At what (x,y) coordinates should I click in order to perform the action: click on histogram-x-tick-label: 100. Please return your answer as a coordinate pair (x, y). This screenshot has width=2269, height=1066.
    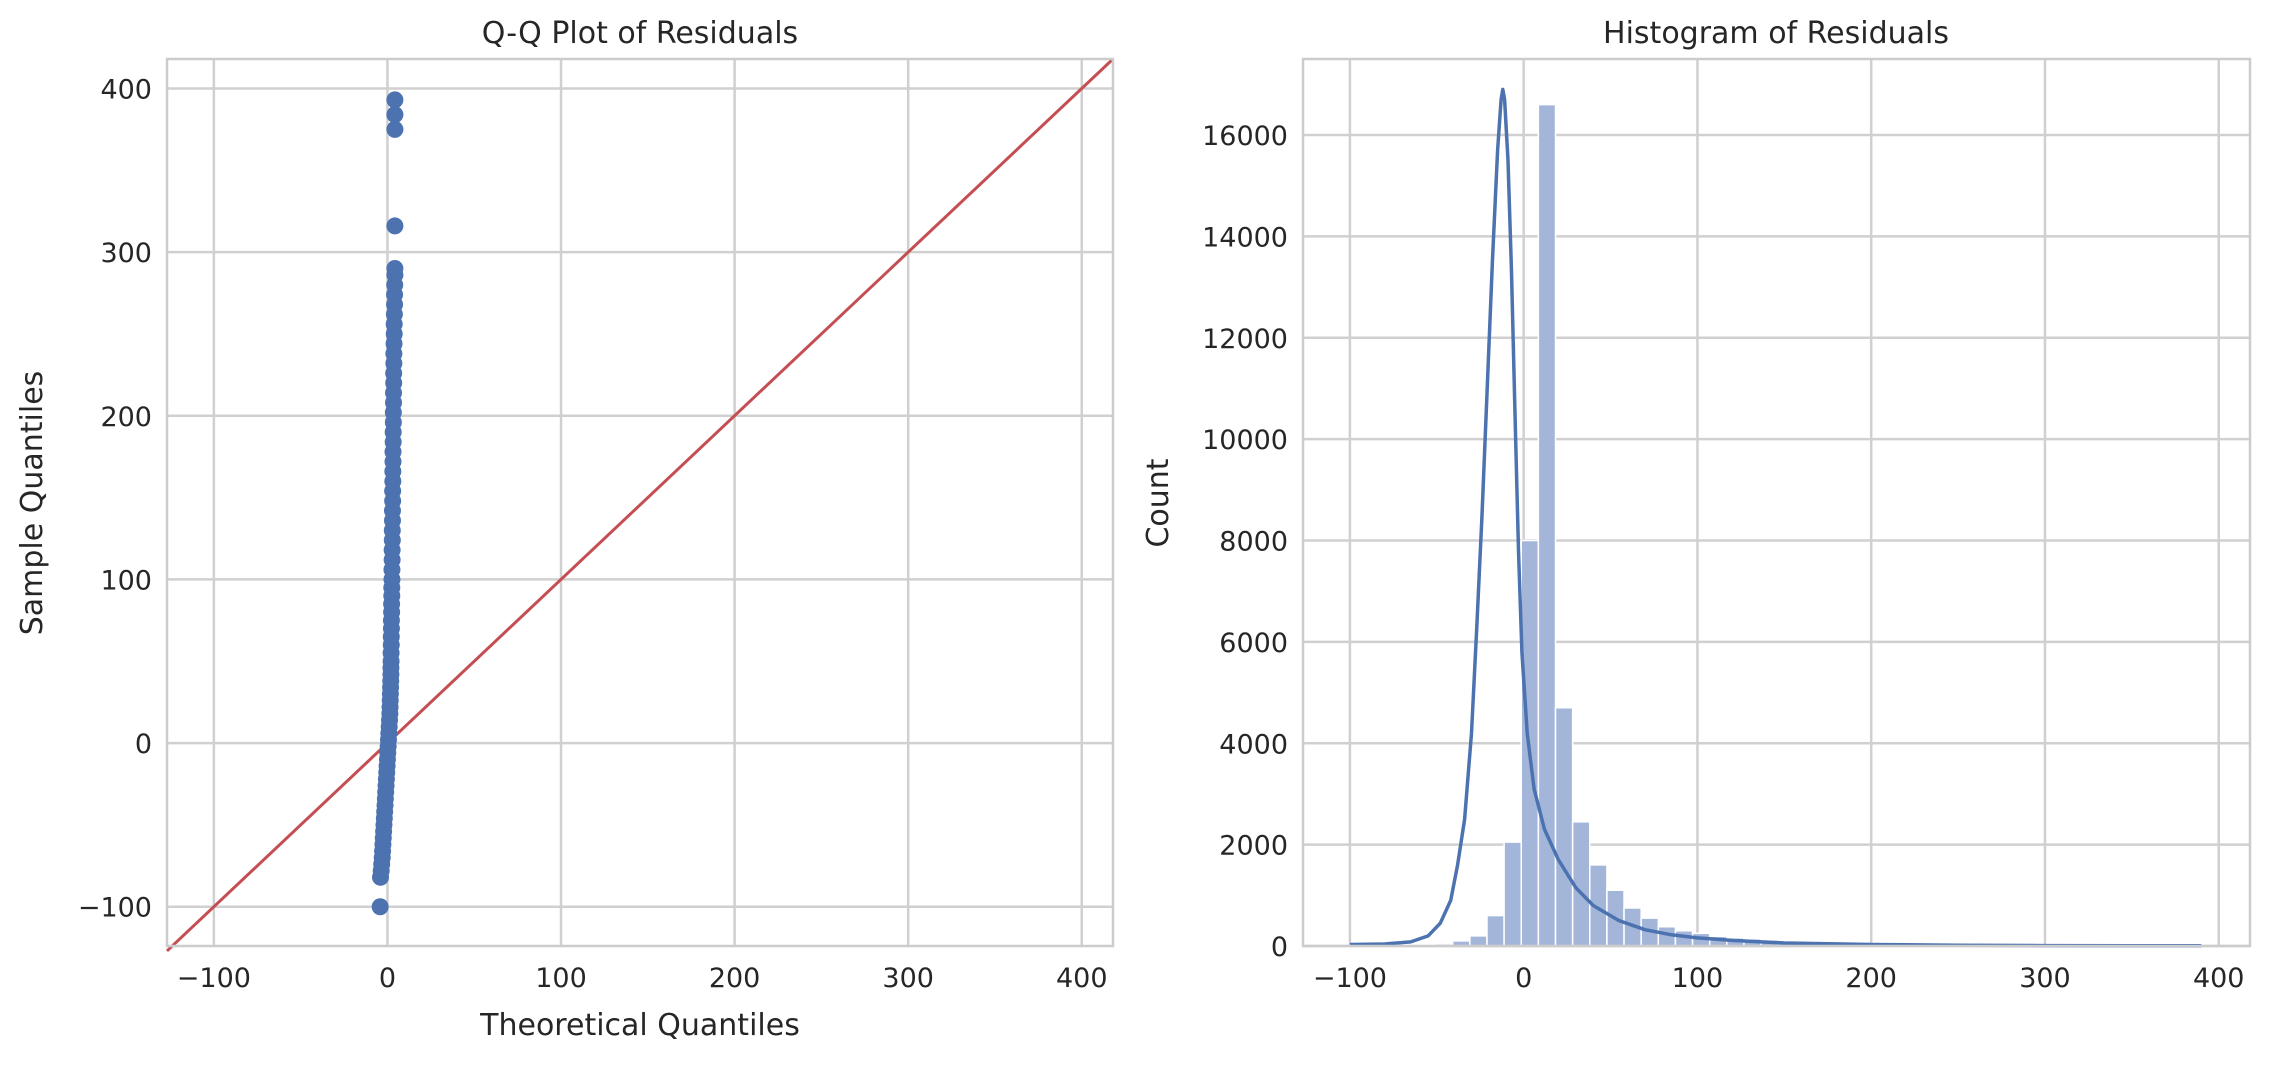
    Looking at the image, I should click on (1698, 978).